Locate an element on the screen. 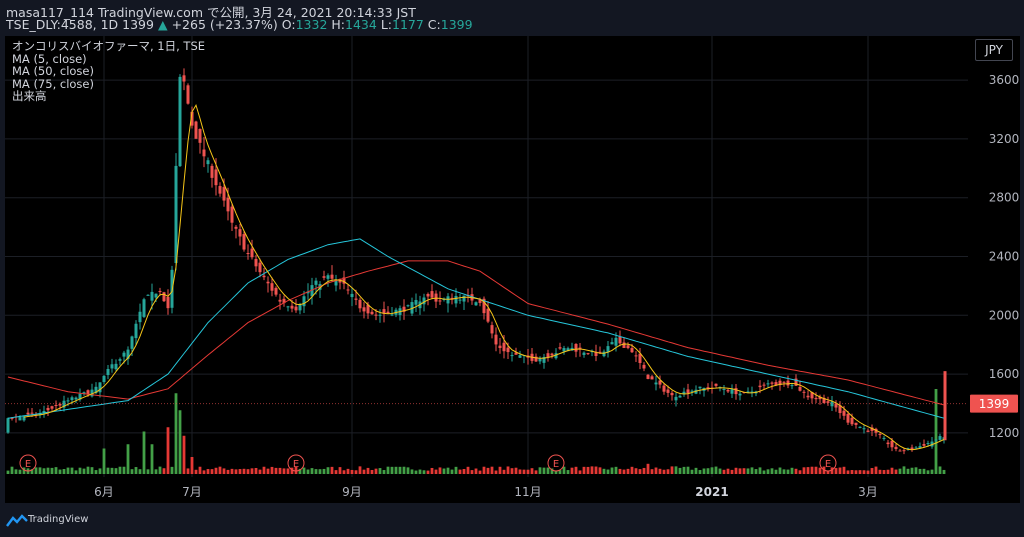 This screenshot has width=1024, height=537. legend-volume: 出来高 is located at coordinates (29, 96).